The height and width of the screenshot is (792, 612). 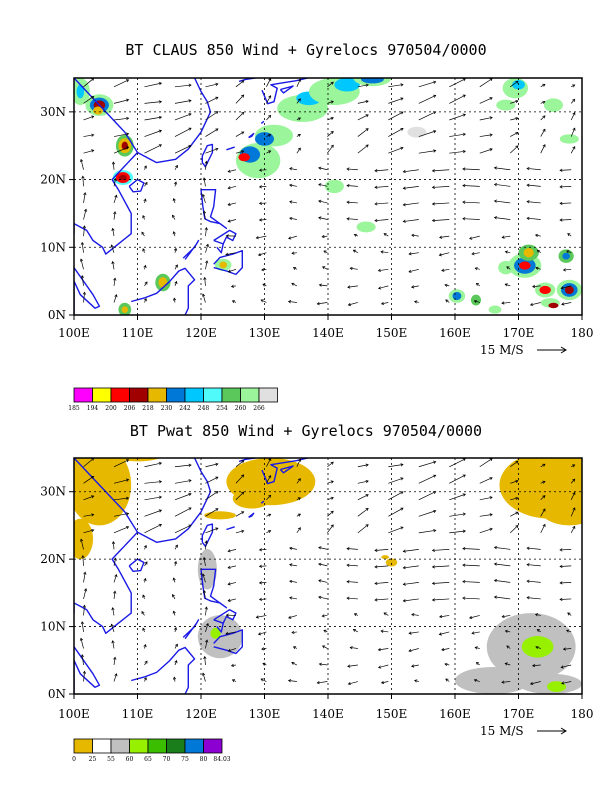 What do you see at coordinates (148, 408) in the screenshot?
I see `colorbar-label: 218` at bounding box center [148, 408].